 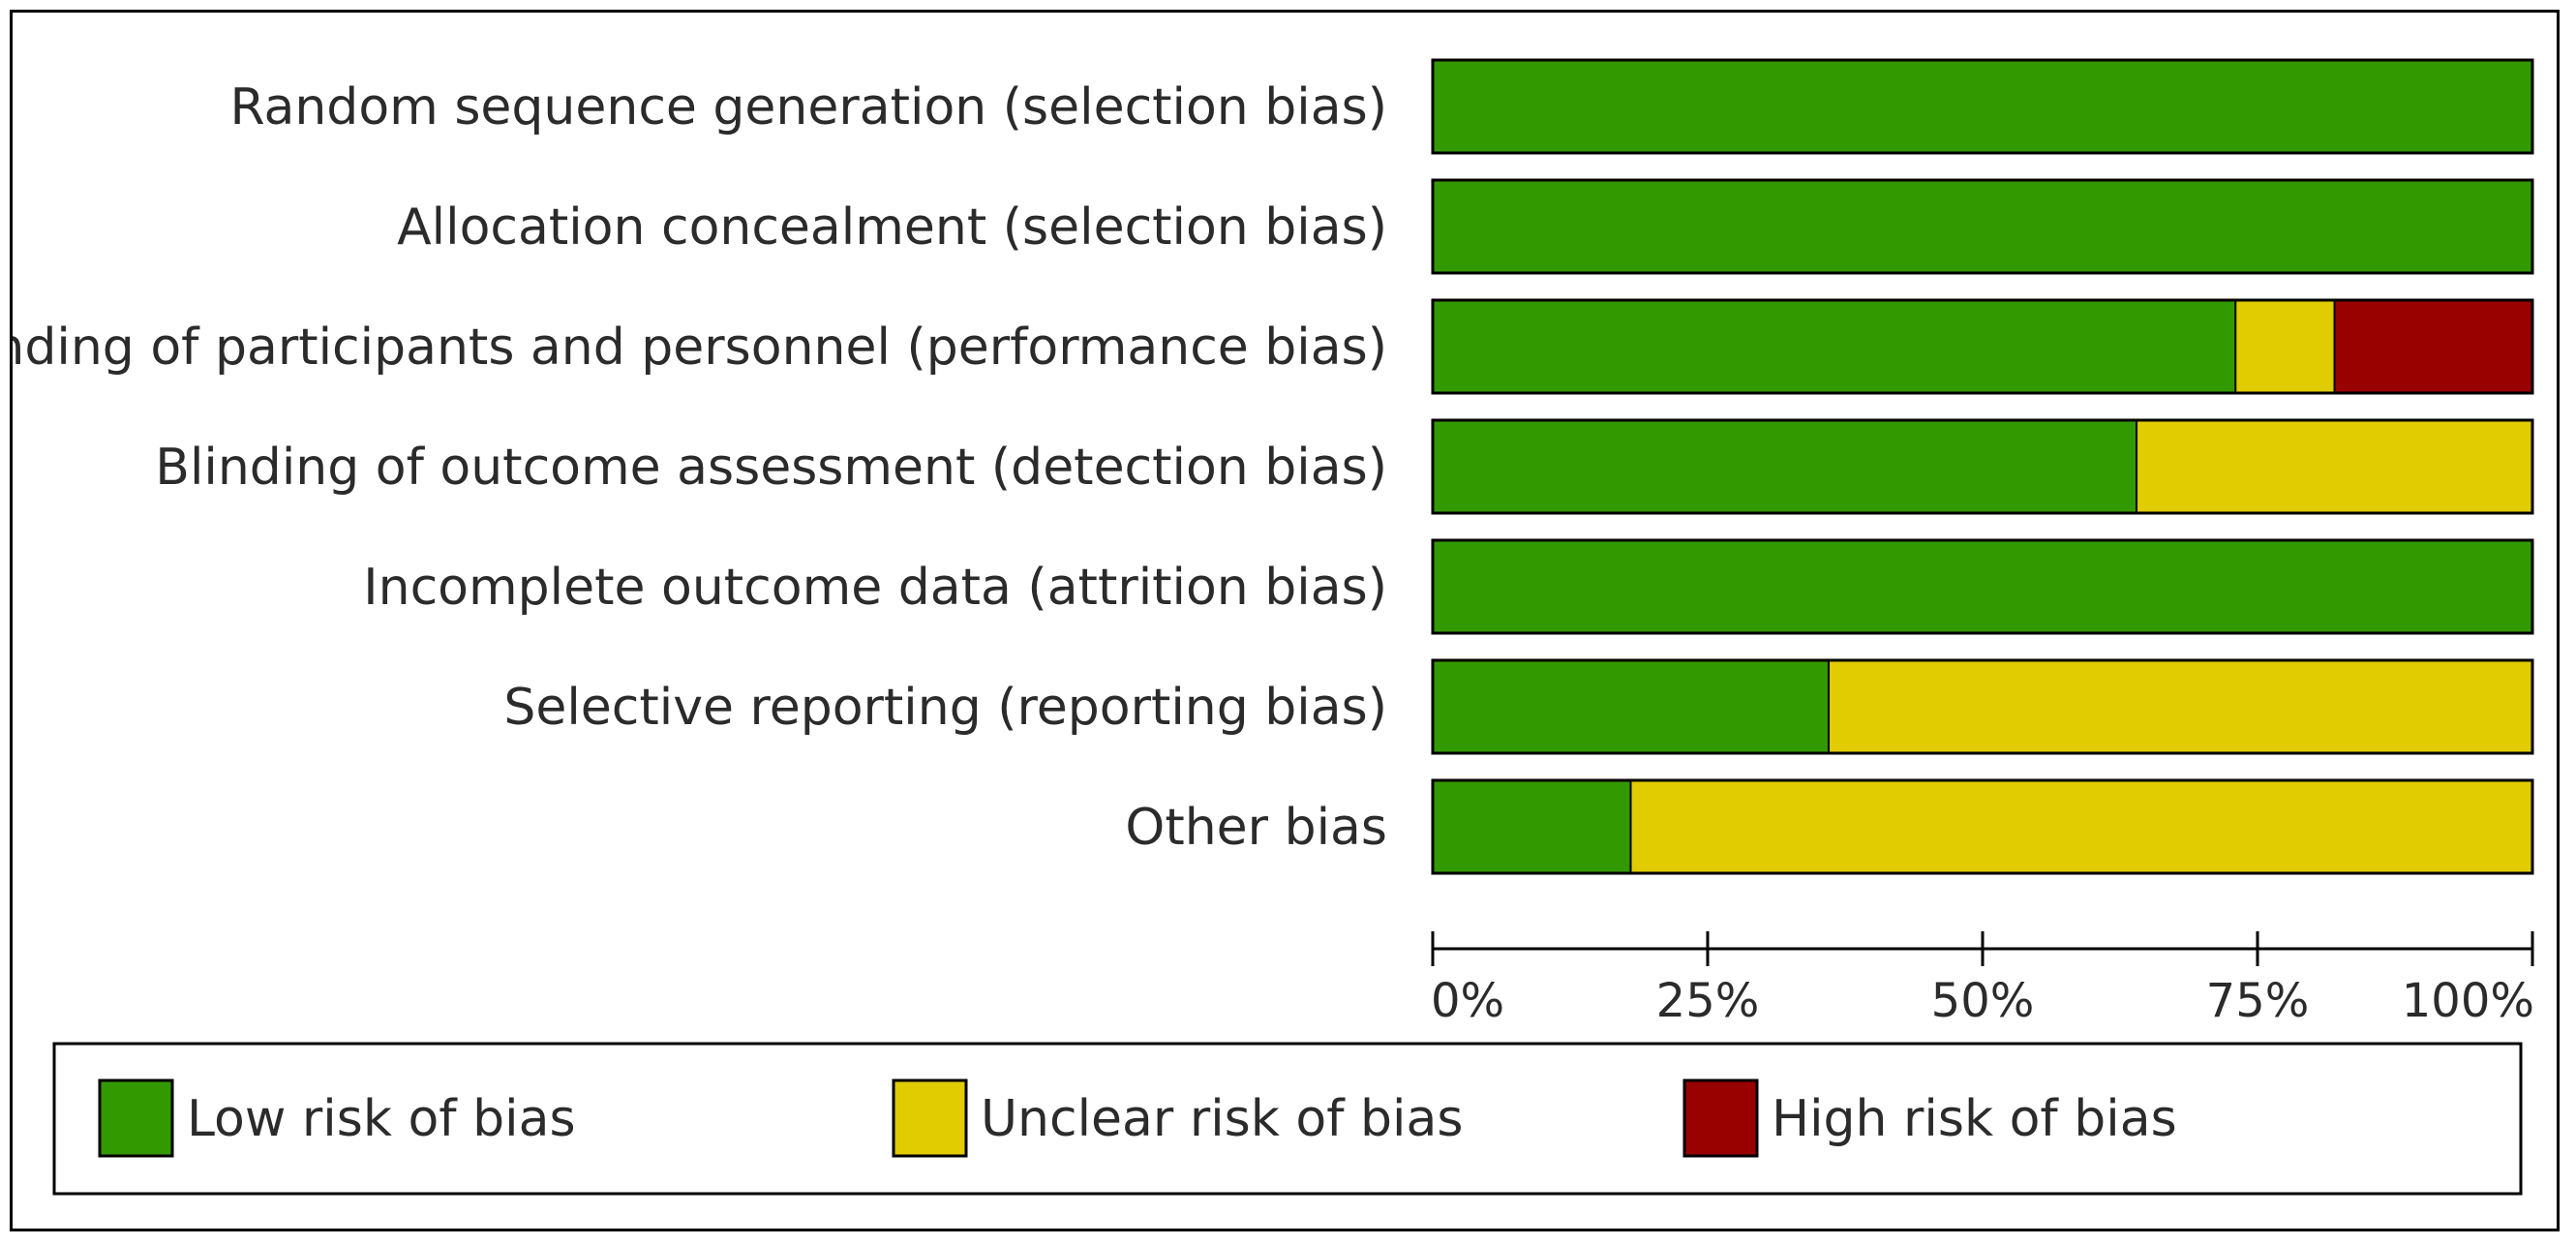 What do you see at coordinates (945, 708) in the screenshot?
I see `category-label: Selective reporting (reporting bias)` at bounding box center [945, 708].